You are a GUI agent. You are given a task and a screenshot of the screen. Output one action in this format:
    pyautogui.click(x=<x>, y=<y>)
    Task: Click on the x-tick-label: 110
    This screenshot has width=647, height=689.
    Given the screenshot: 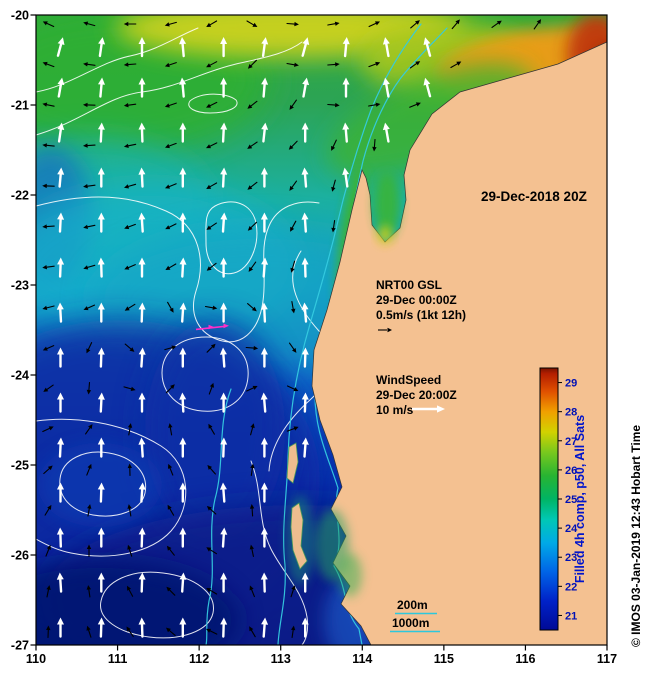 What is the action you would take?
    pyautogui.click(x=36, y=659)
    